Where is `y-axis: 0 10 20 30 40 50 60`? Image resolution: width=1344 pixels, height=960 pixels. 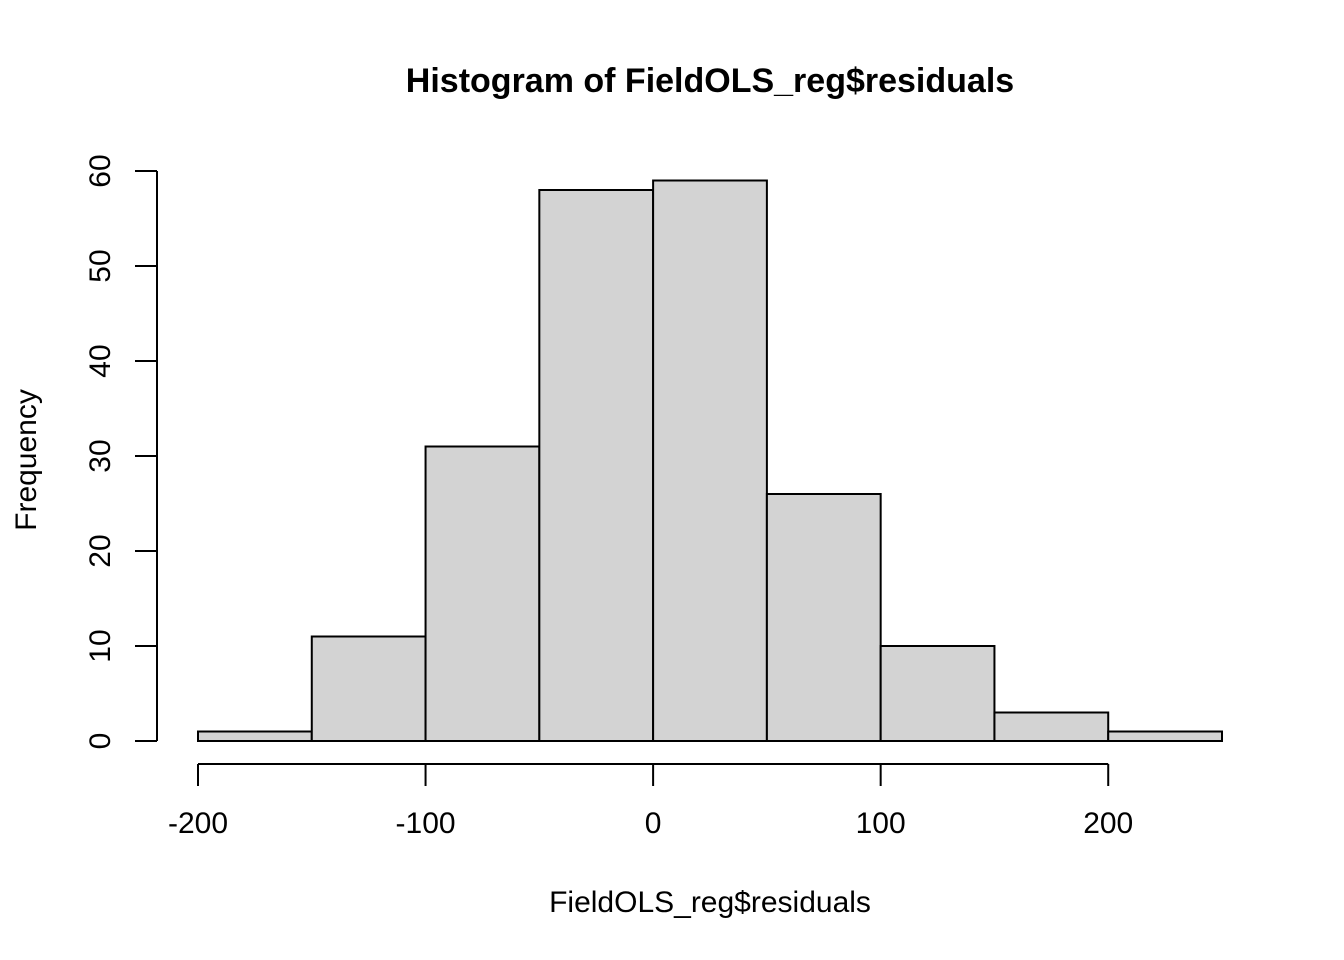
y-axis: 0 10 20 30 40 50 60 is located at coordinates (121, 452).